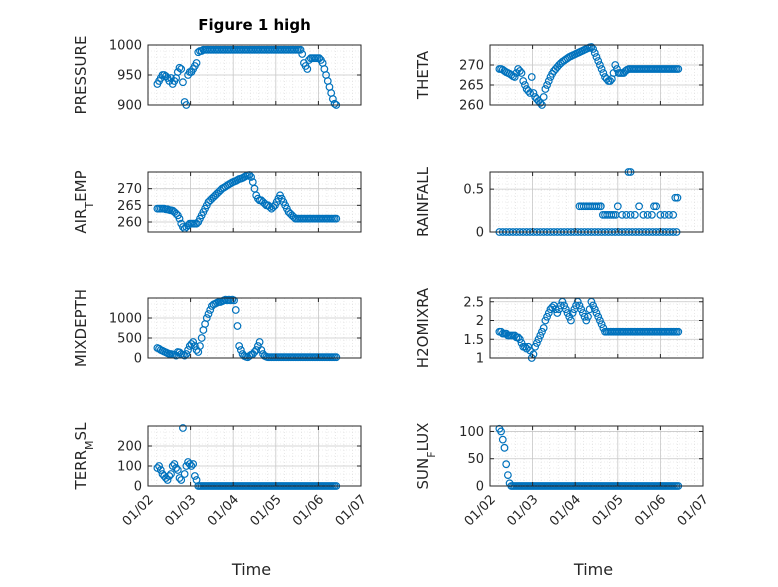 Image resolution: width=778 pixels, height=587 pixels. What do you see at coordinates (471, 66) in the screenshot?
I see `y-tick-label: 270` at bounding box center [471, 66].